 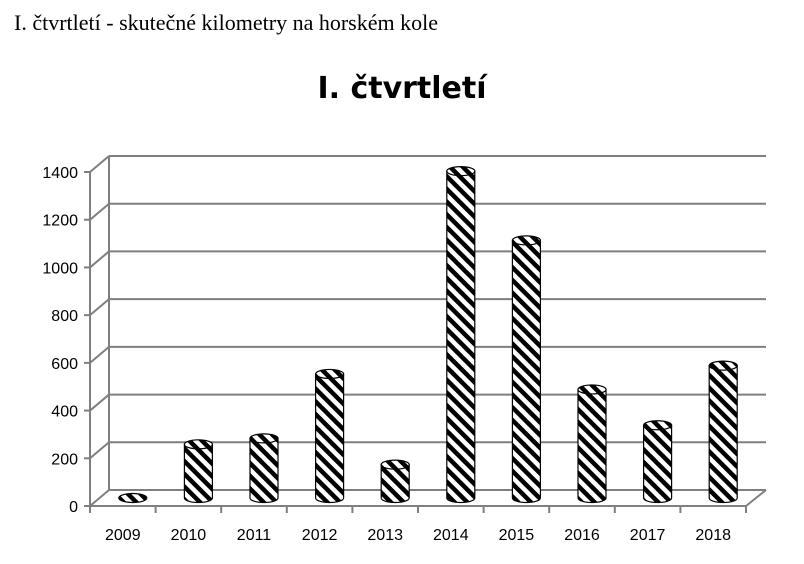 I want to click on y-tick-label: 400, so click(x=64, y=412).